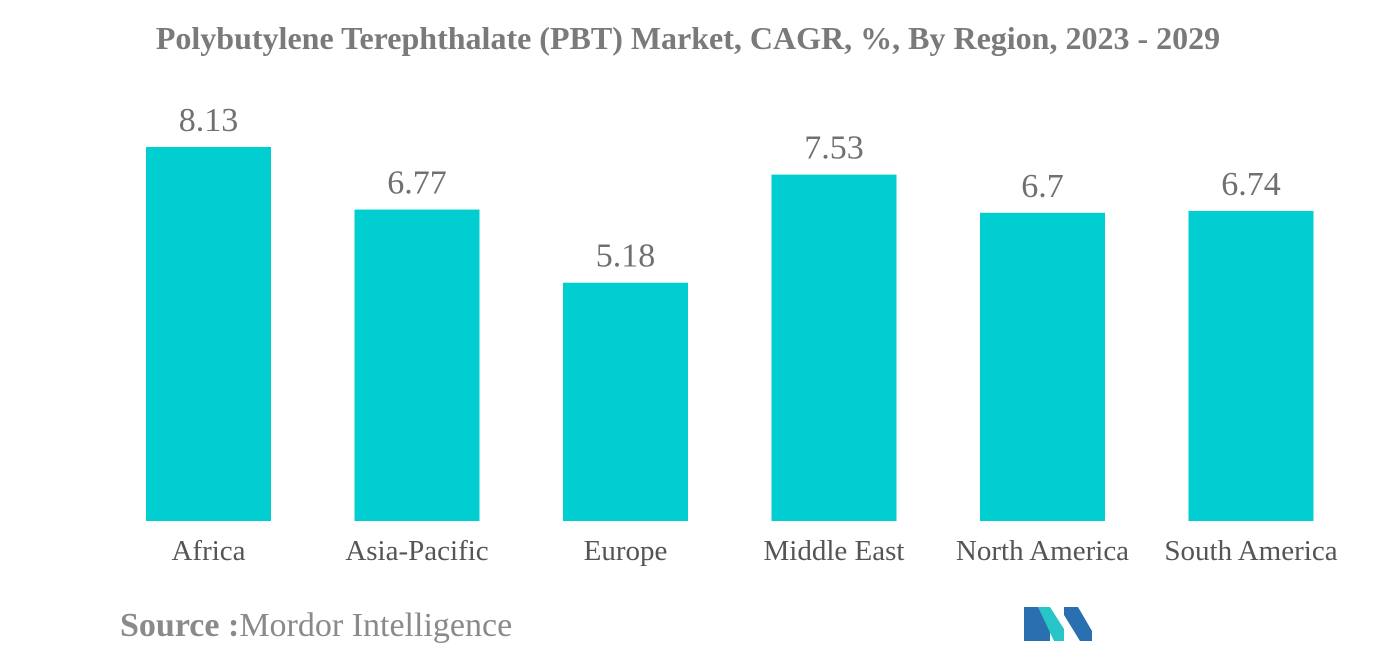 The image size is (1376, 665). I want to click on source-text: Mordor Intelligence, so click(376, 625).